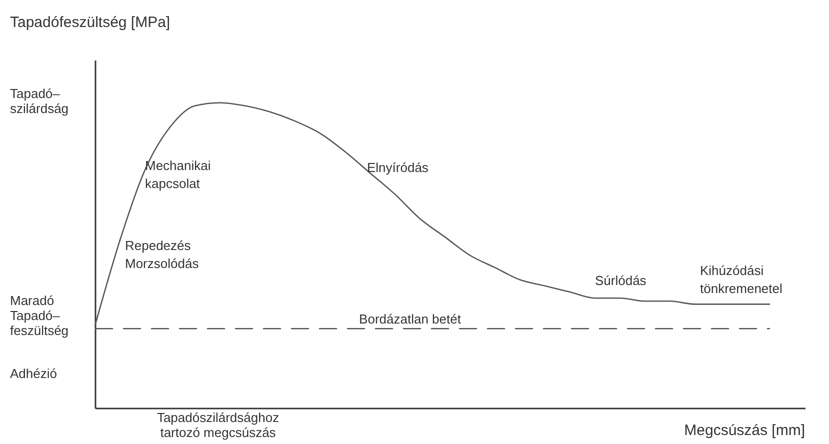 The width and height of the screenshot is (829, 444). I want to click on annotation: Kihúzódási tönkremenetel, so click(741, 279).